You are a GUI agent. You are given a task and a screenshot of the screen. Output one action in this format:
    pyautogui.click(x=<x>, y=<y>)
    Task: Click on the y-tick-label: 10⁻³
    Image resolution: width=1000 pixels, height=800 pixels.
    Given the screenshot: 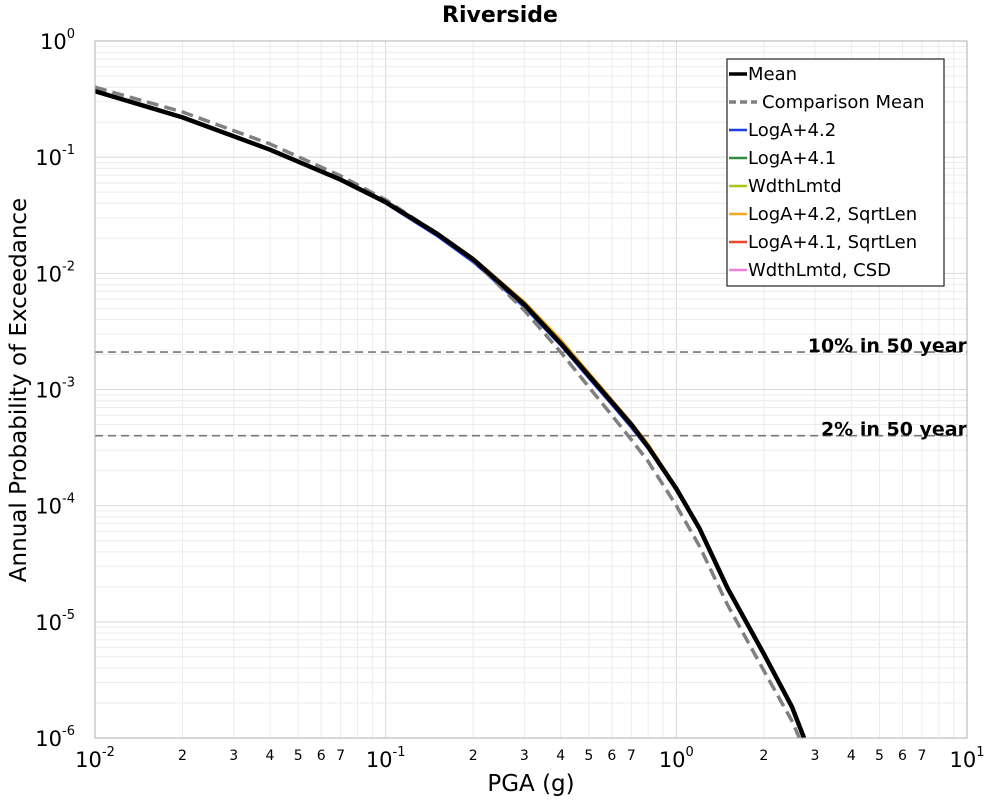 What is the action you would take?
    pyautogui.click(x=55, y=389)
    